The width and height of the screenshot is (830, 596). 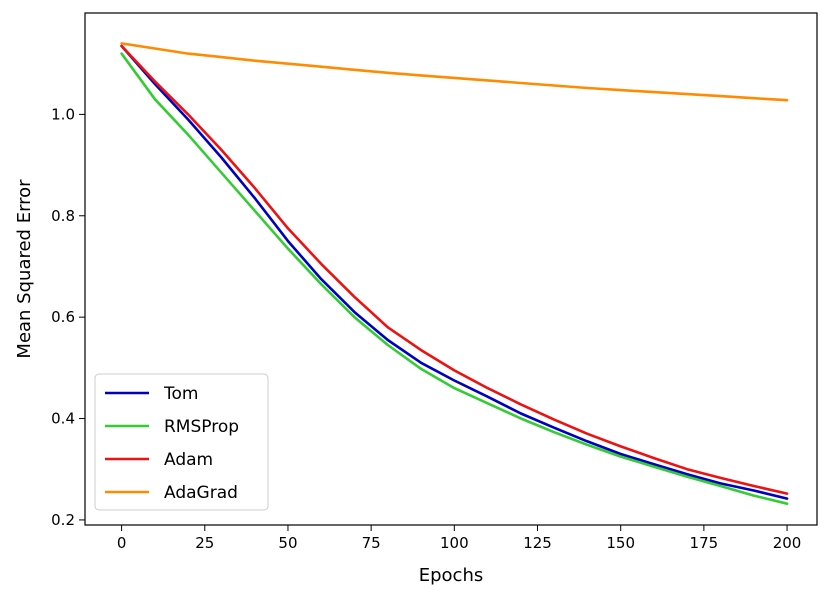 I want to click on y-axis-label: Mean Squared Error, so click(x=24, y=269).